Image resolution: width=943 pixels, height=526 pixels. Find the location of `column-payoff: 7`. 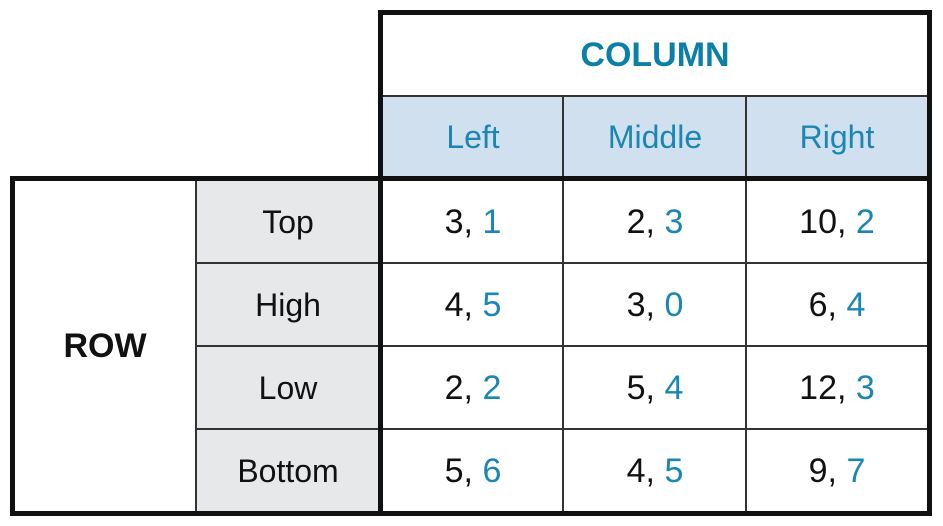

column-payoff: 7 is located at coordinates (856, 470).